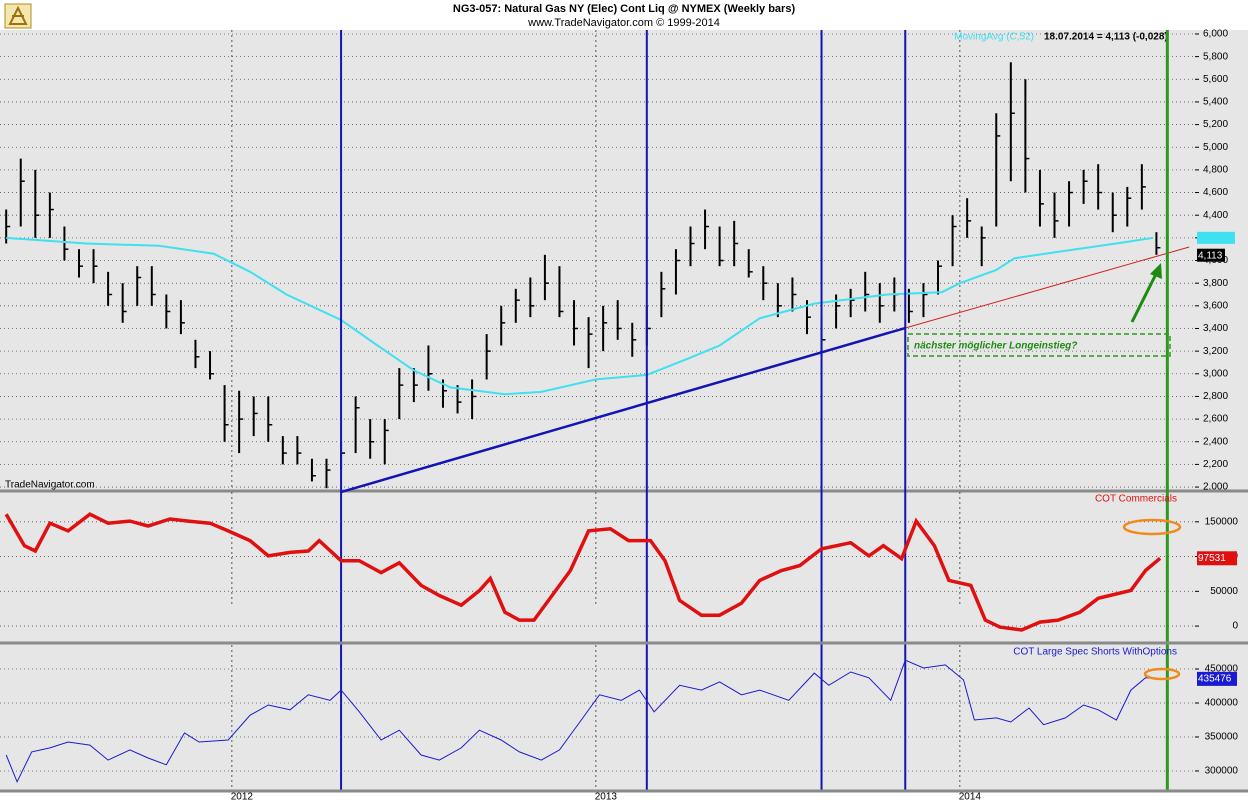 This screenshot has width=1248, height=806. I want to click on value-tag-label: 4,113, so click(1210, 255).